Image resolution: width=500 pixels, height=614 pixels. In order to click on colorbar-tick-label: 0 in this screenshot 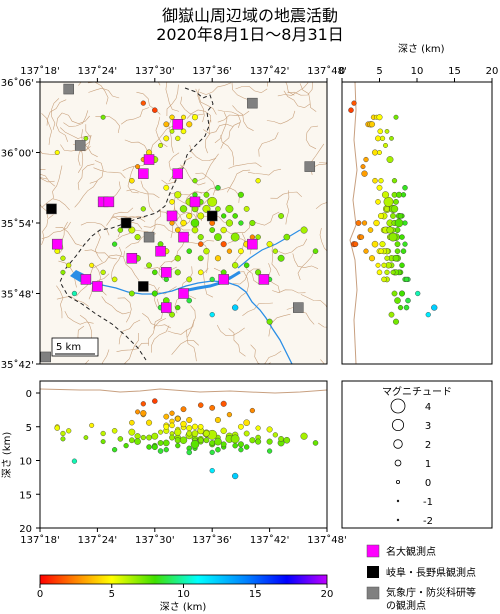, I will do `click(40, 594)`.